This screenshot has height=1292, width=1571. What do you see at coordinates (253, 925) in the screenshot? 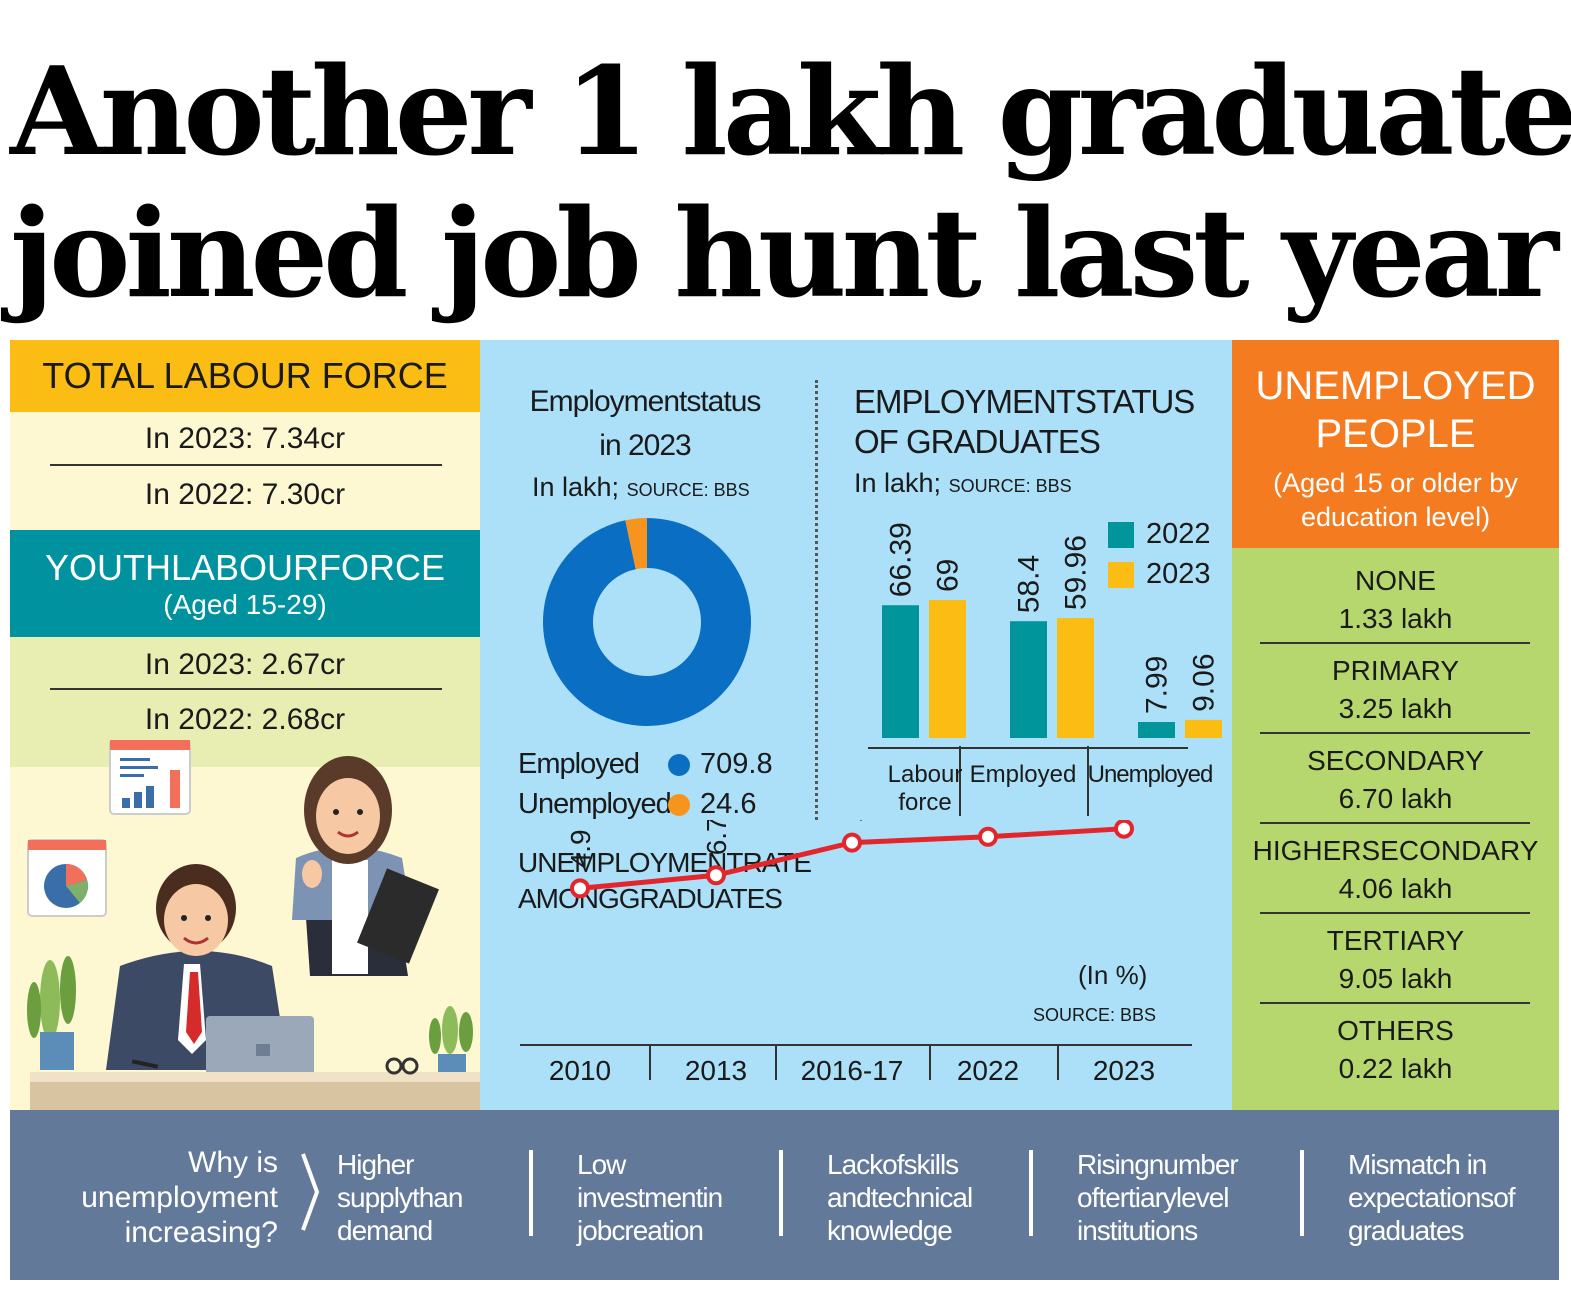
I see `office-workers-illustration` at bounding box center [253, 925].